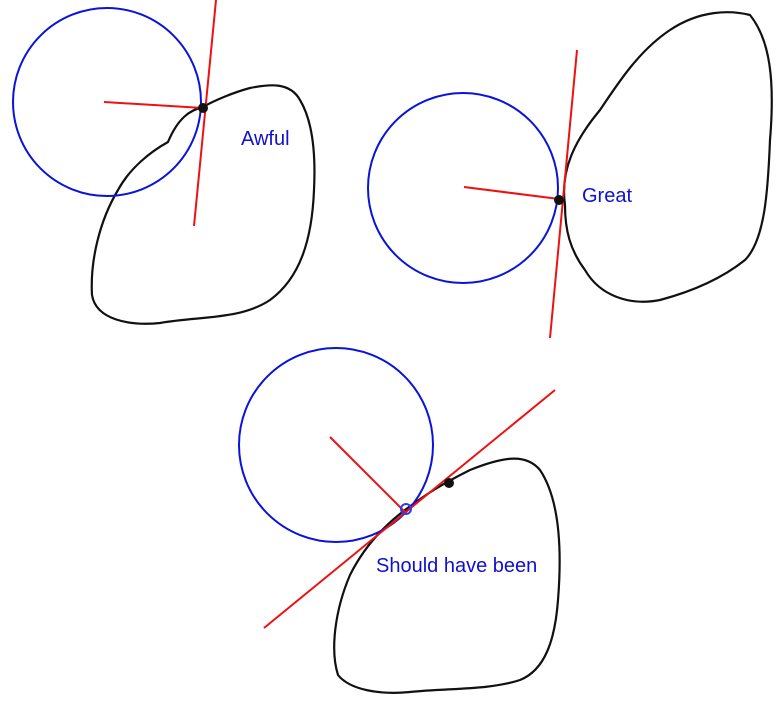 This screenshot has height=704, width=784. Describe the element at coordinates (607, 196) in the screenshot. I see `panel-label: Great` at that location.